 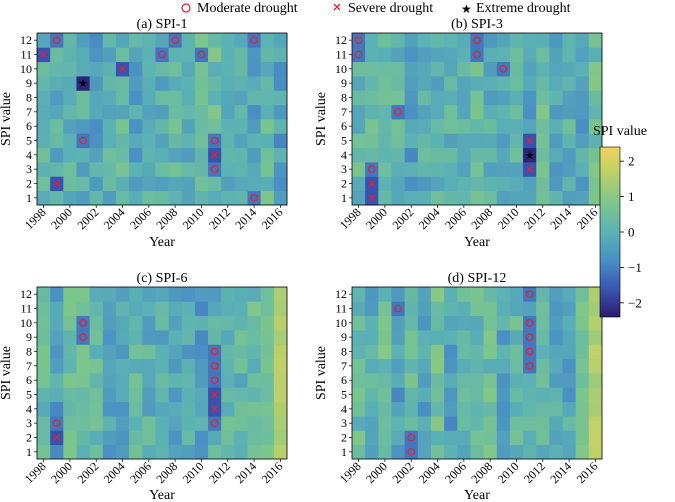 I want to click on severe-drought-marker, so click(x=530, y=140).